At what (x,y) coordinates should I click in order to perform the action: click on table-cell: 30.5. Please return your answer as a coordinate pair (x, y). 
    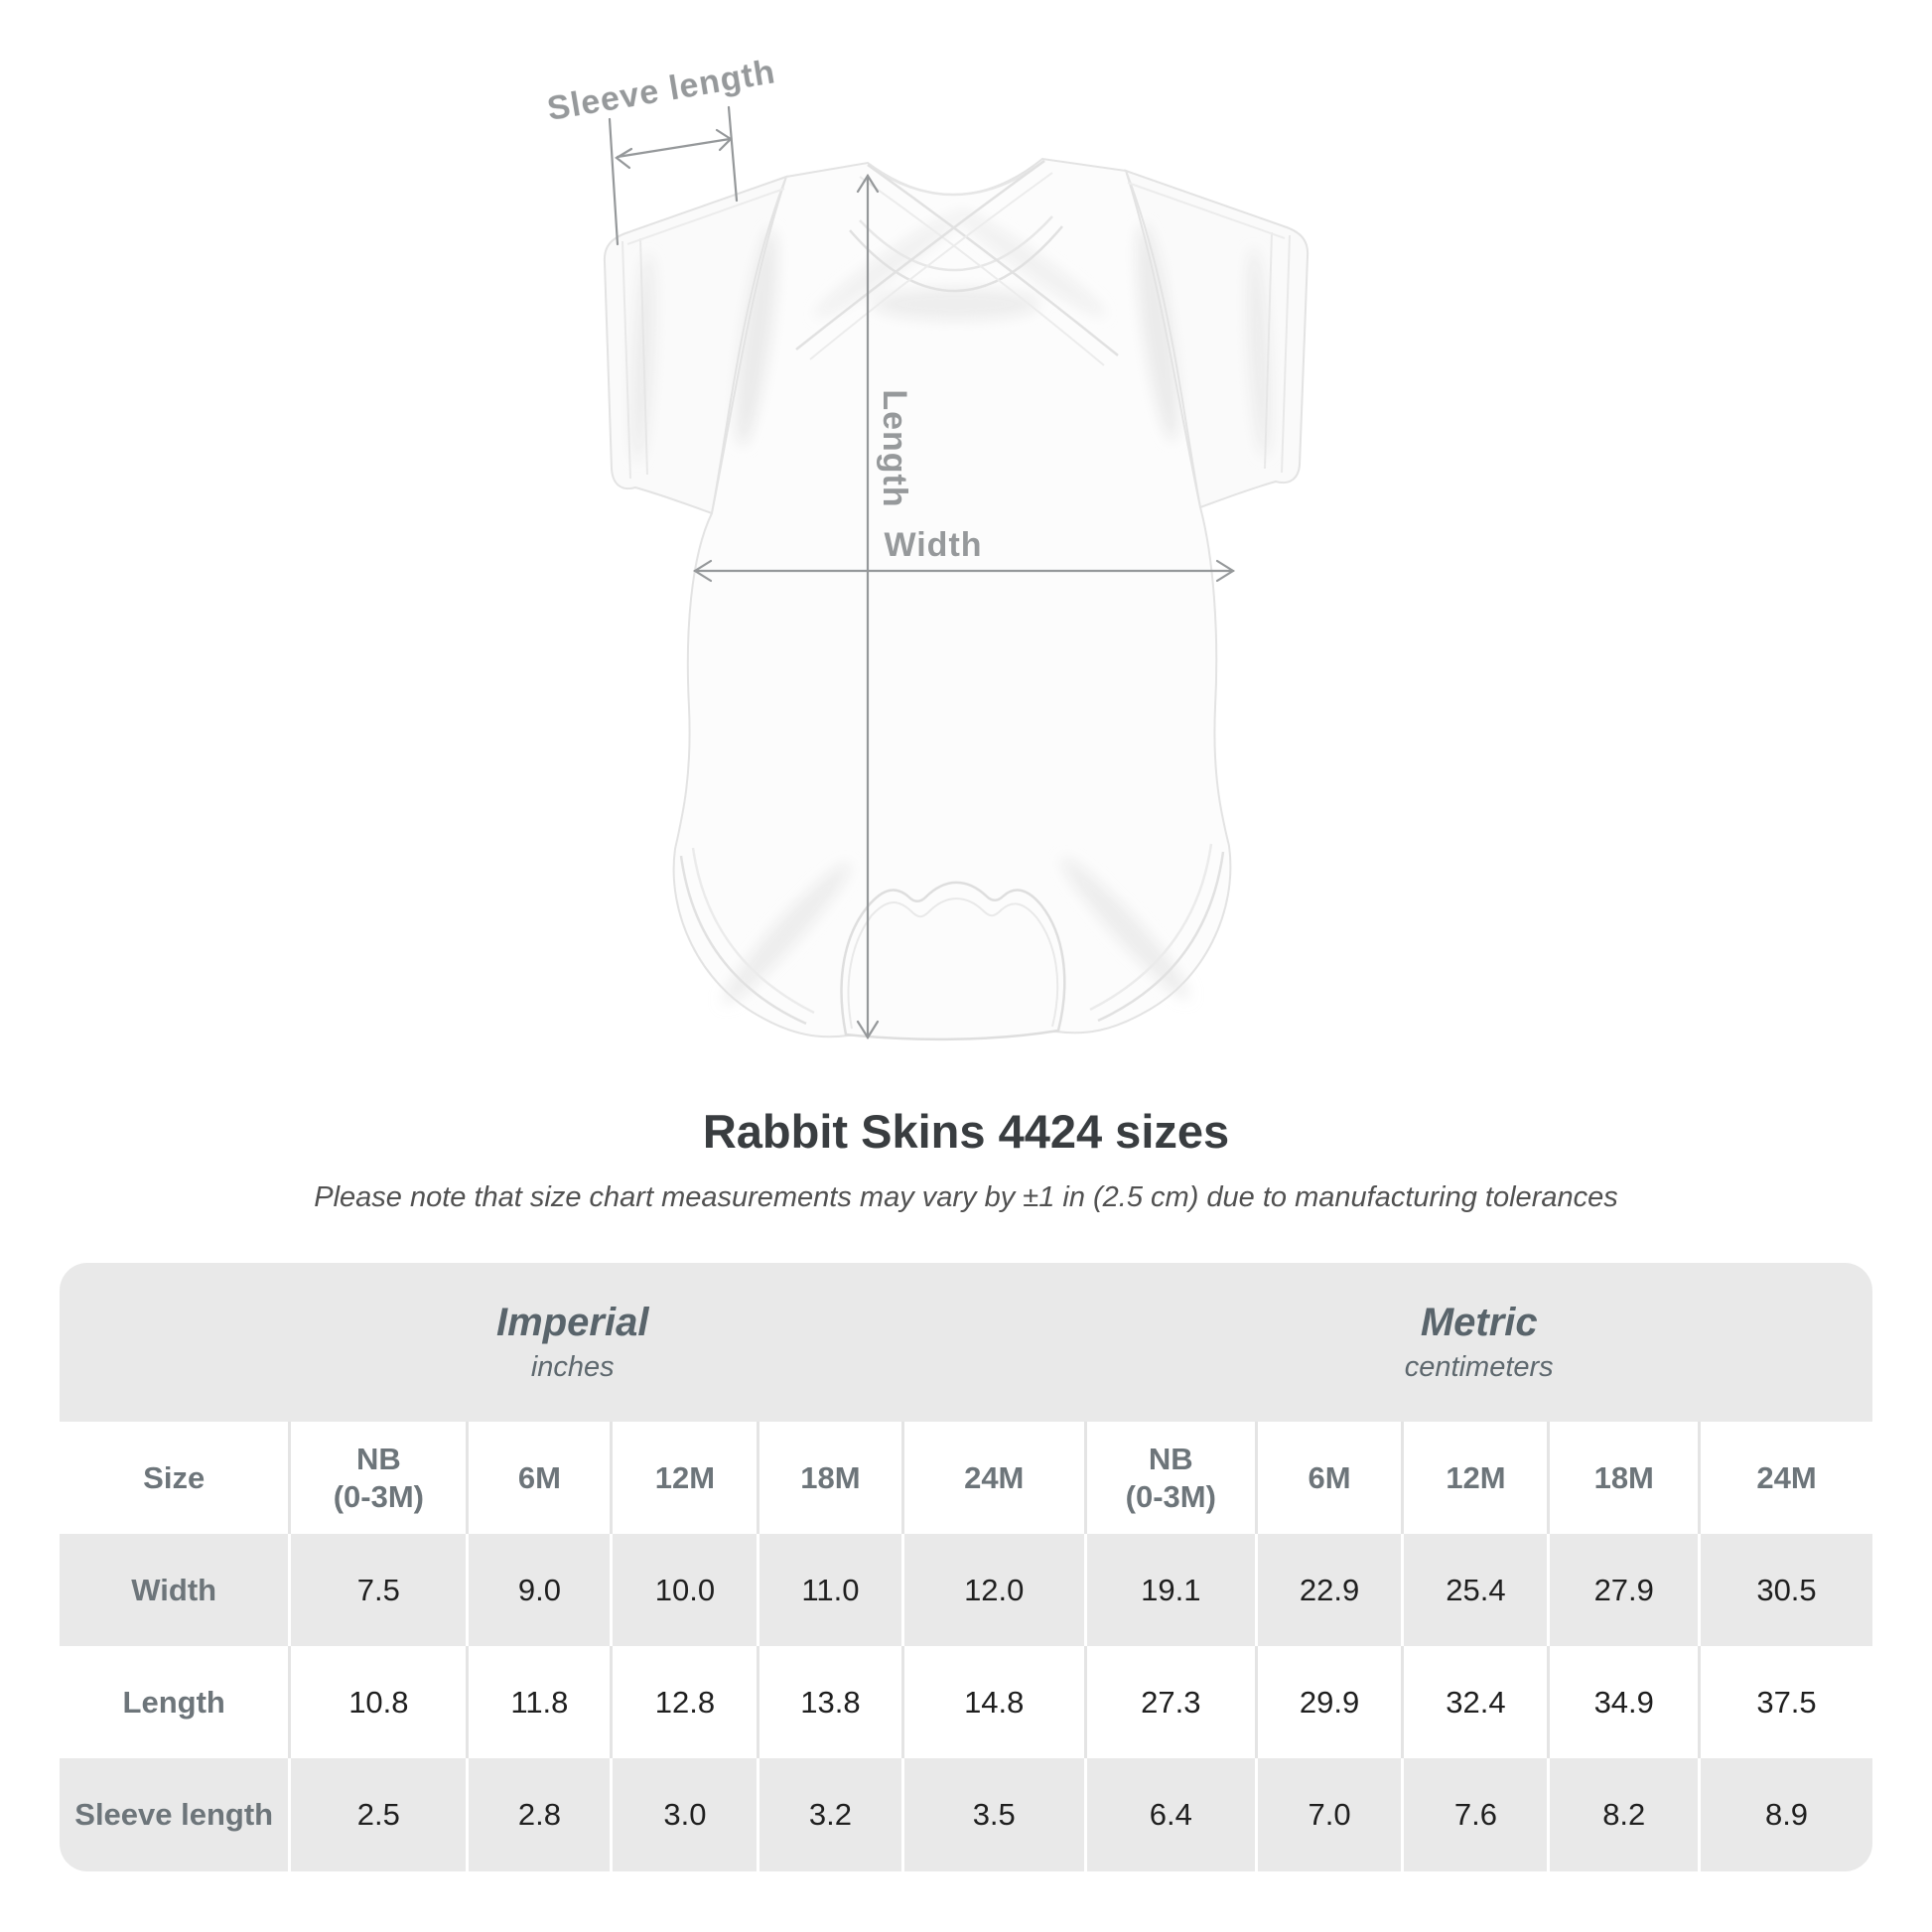
    Looking at the image, I should click on (1785, 1590).